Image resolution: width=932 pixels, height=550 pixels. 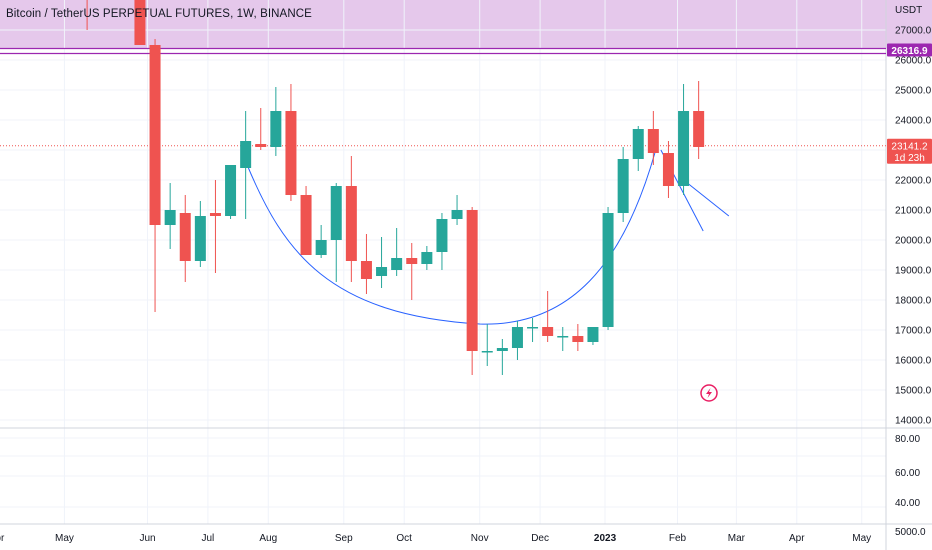 I want to click on time-axis-label: 2023, so click(x=605, y=538).